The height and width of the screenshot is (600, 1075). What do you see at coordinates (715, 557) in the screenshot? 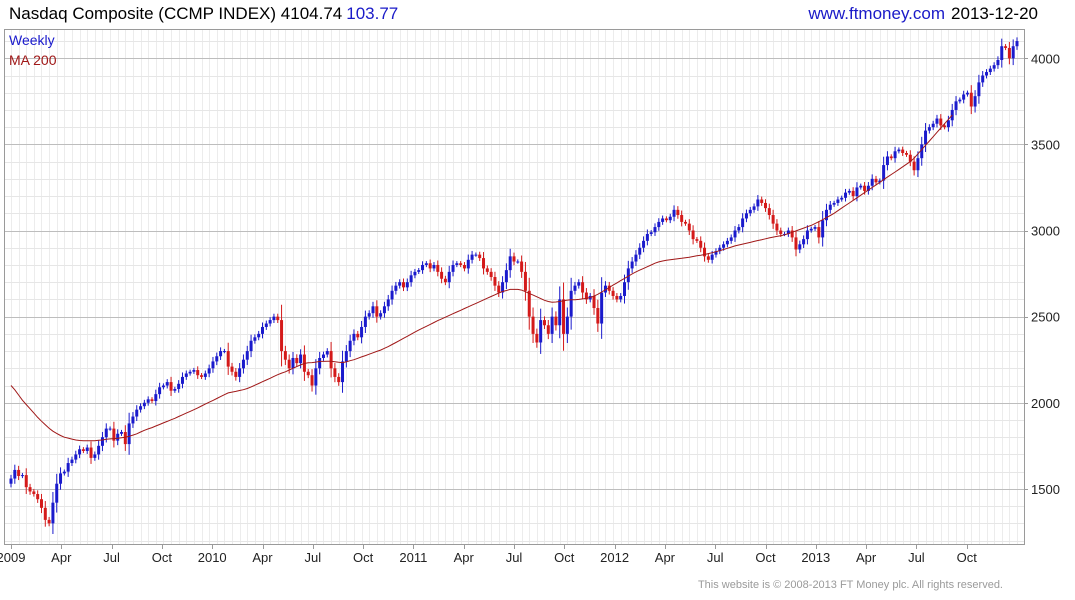
I see `x-tick-label: Jul` at bounding box center [715, 557].